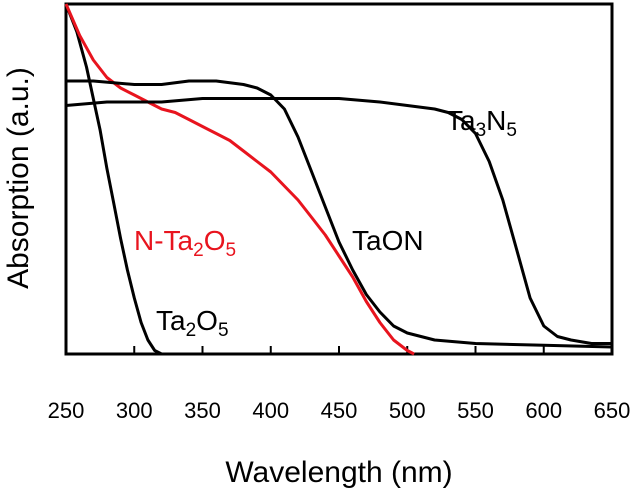  What do you see at coordinates (185, 243) in the screenshot?
I see `series-label-n-ta2o5: N-Ta2O5` at bounding box center [185, 243].